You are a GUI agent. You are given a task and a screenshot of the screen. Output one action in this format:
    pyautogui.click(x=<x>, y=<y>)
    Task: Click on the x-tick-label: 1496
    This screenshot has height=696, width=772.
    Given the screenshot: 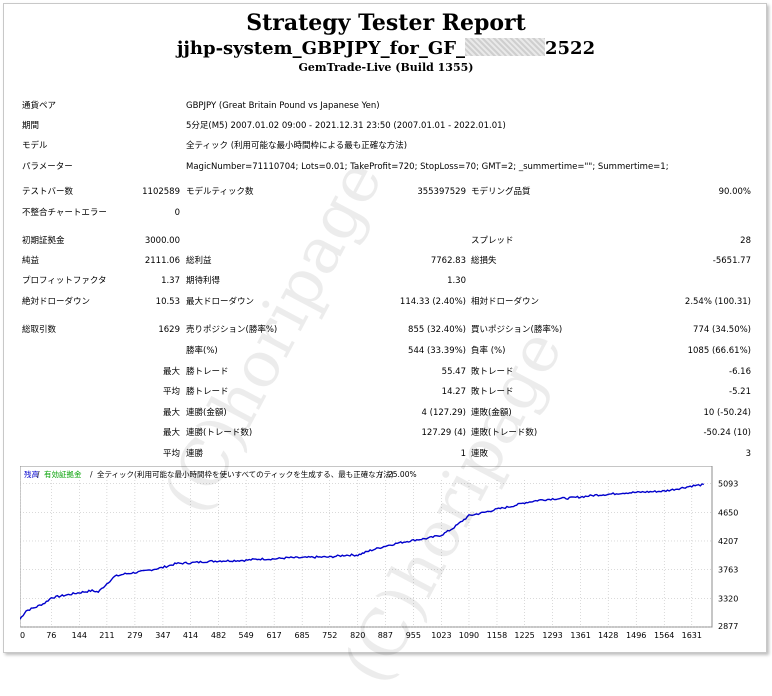 What is the action you would take?
    pyautogui.click(x=636, y=635)
    